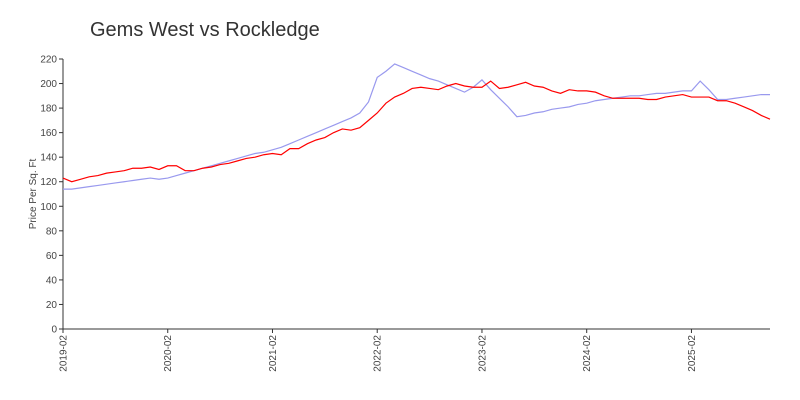  What do you see at coordinates (48, 84) in the screenshot?
I see `y-tick-label: 200` at bounding box center [48, 84].